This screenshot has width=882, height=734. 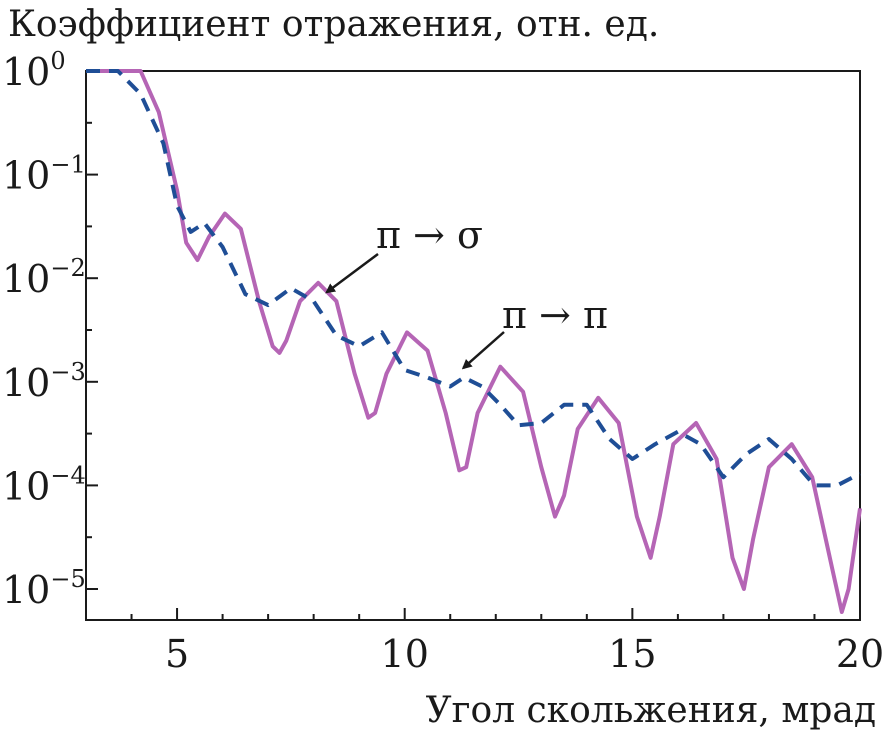 I want to click on y-tick-label: 10⁻⁵, so click(x=44, y=588).